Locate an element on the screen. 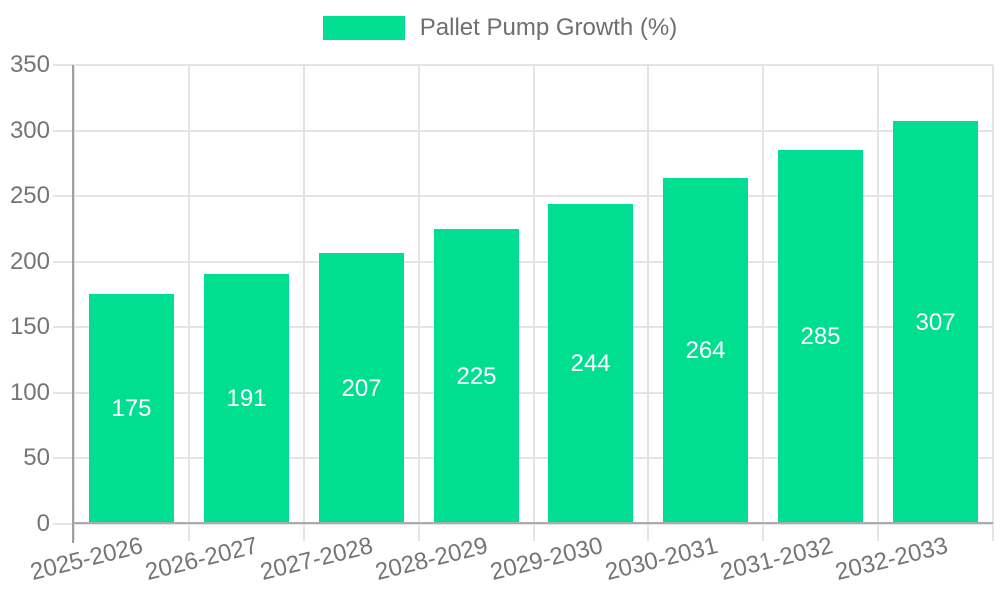 Image resolution: width=1000 pixels, height=600 pixels. y-tick-label: 250 is located at coordinates (29, 195).